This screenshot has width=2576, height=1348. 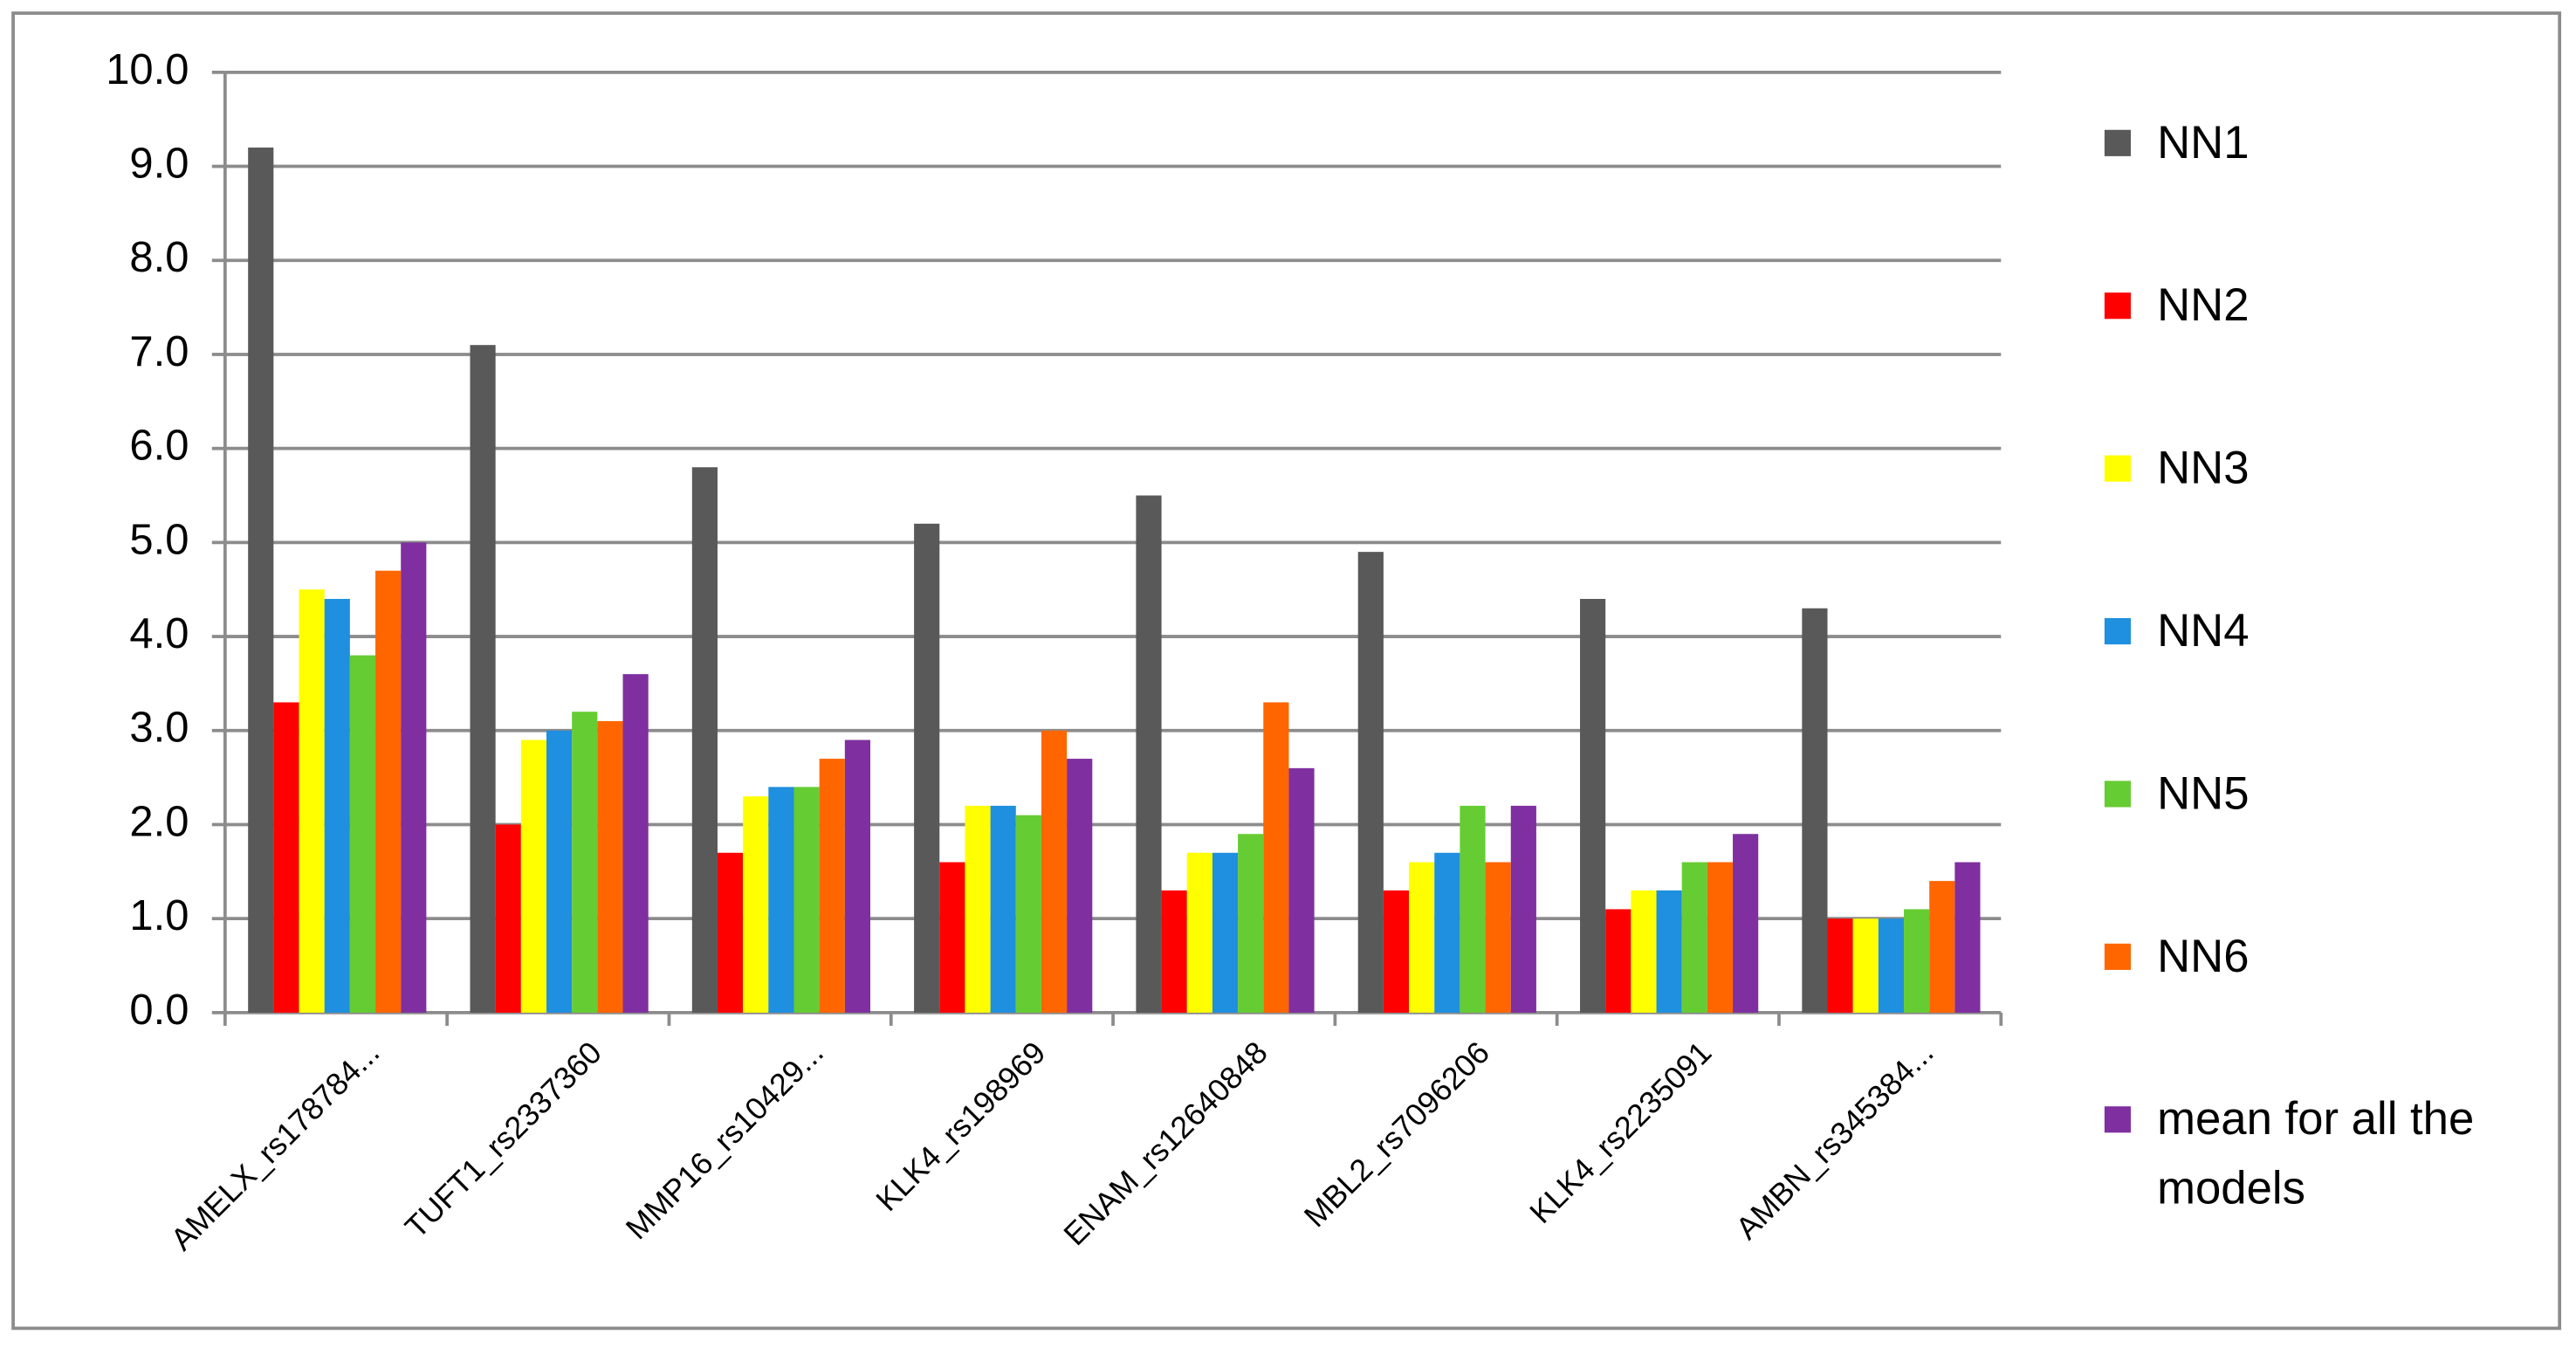 I want to click on y-tick-label: 10.0, so click(x=147, y=69).